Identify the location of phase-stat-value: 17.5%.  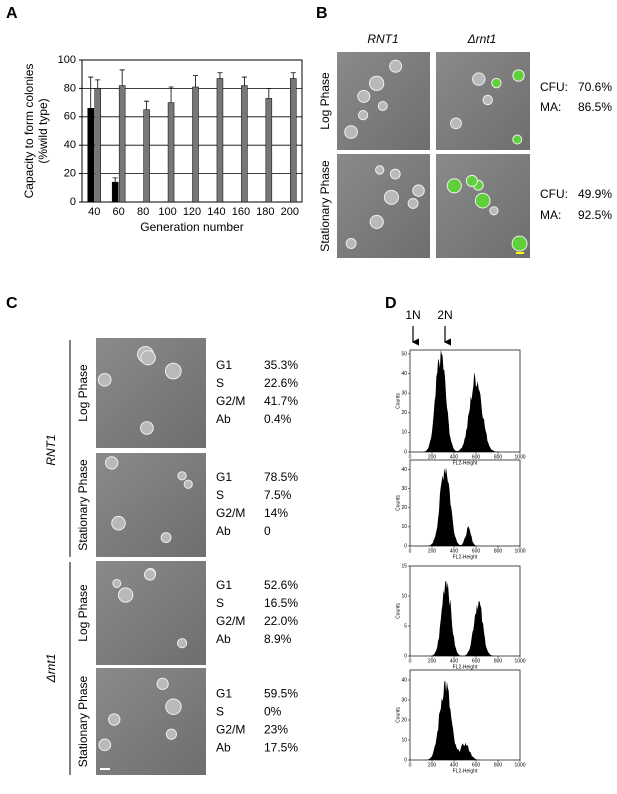
(281, 748).